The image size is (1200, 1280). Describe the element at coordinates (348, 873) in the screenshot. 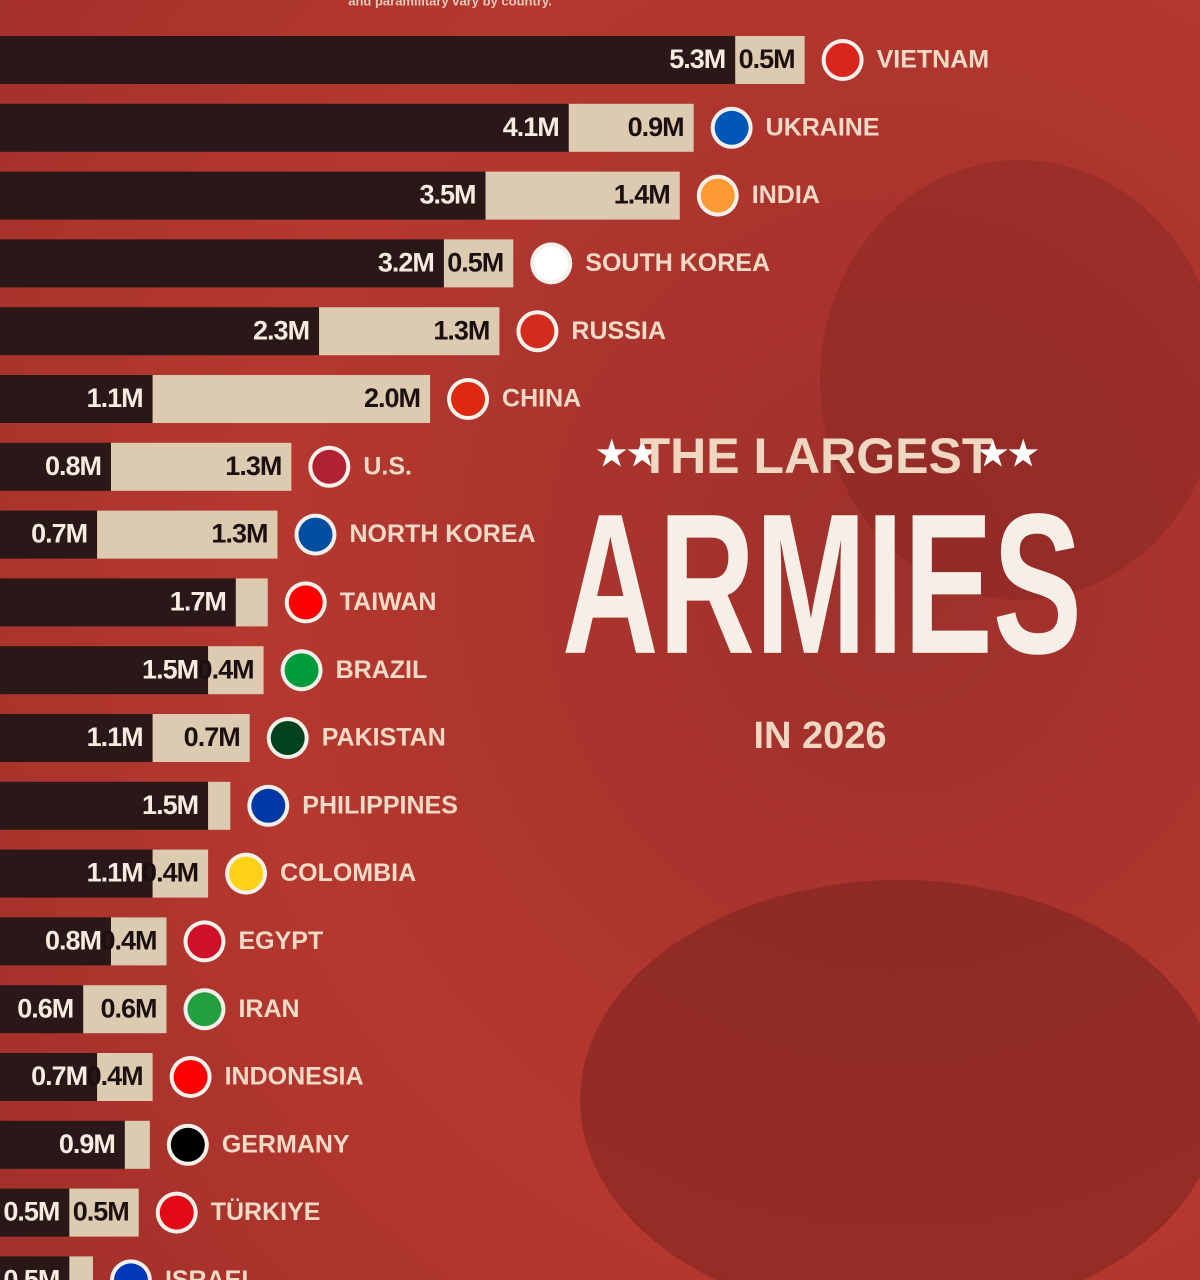

I see `country-label: COLOMBIA` at that location.